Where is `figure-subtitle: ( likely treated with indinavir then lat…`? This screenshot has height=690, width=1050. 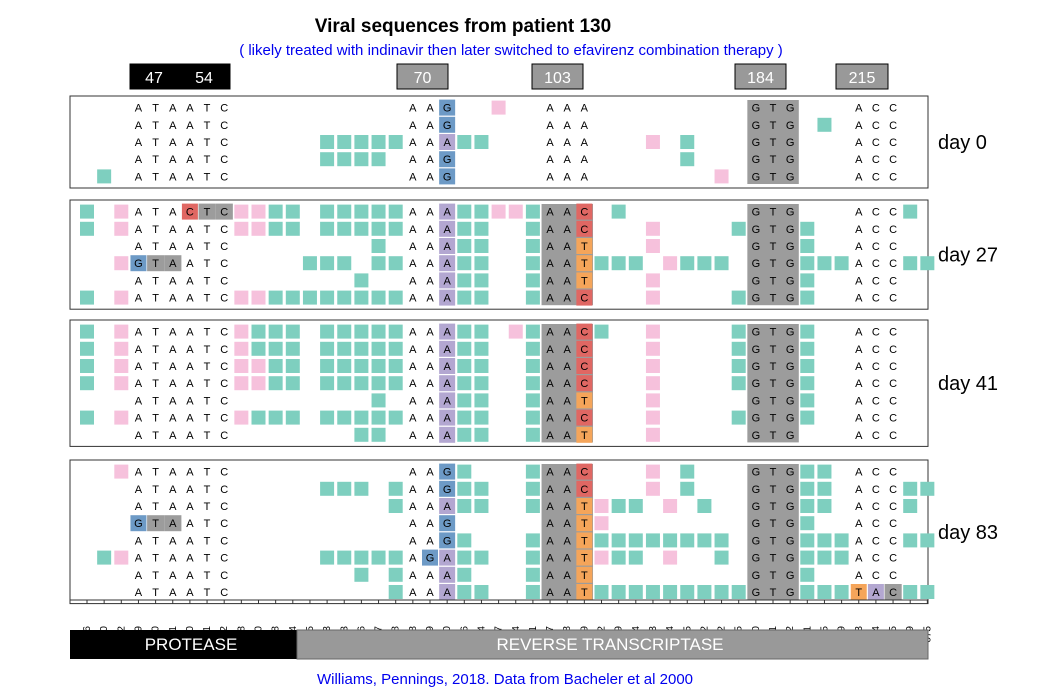 figure-subtitle: ( likely treated with indinavir then lat… is located at coordinates (511, 50).